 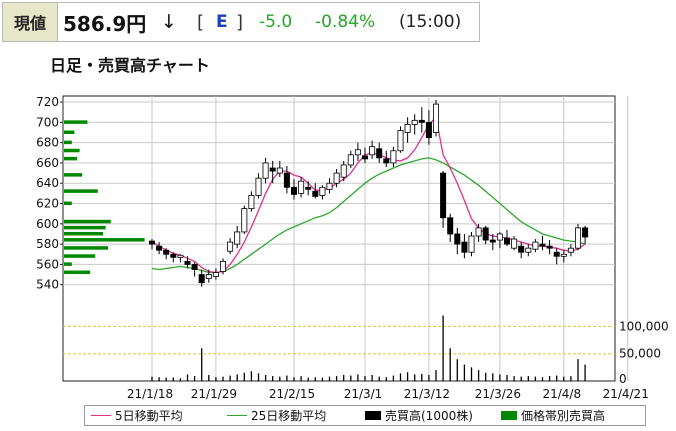 I want to click on price-tick-label: 660, so click(x=47, y=163).